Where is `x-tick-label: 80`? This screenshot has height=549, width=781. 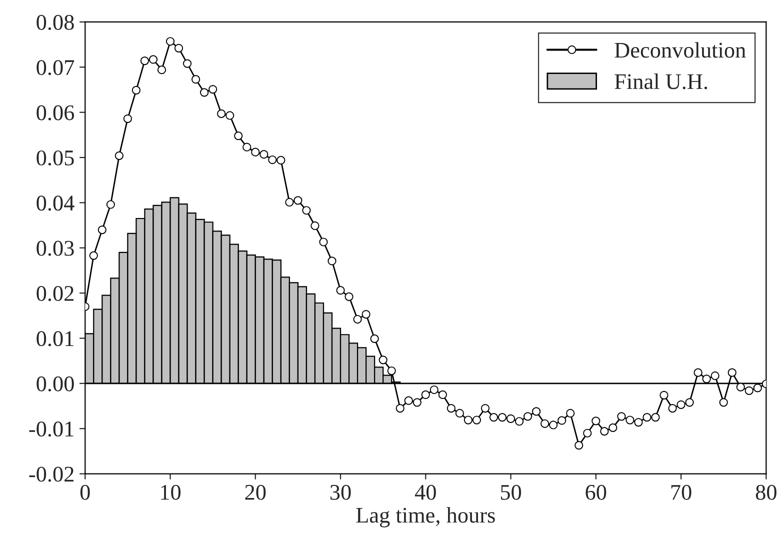
x-tick-label: 80 is located at coordinates (766, 492).